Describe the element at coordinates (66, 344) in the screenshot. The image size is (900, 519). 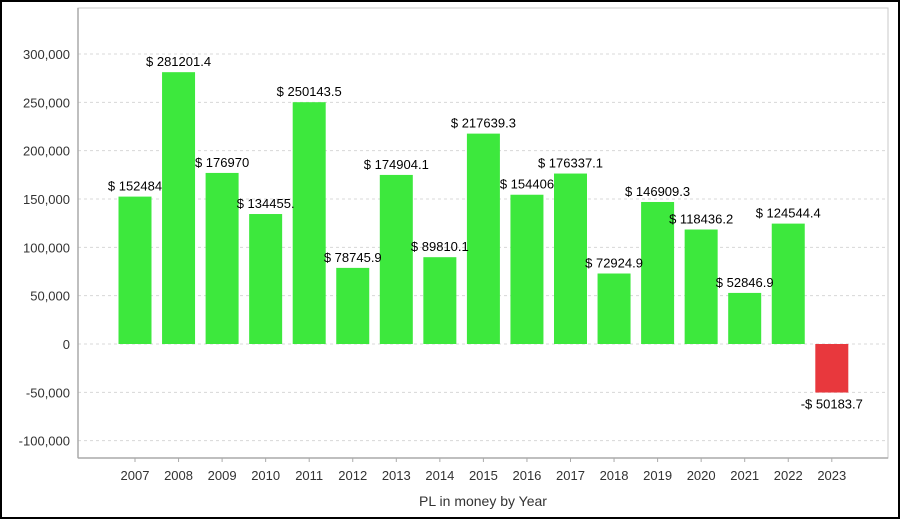
I see `y-tick-label: 0` at that location.